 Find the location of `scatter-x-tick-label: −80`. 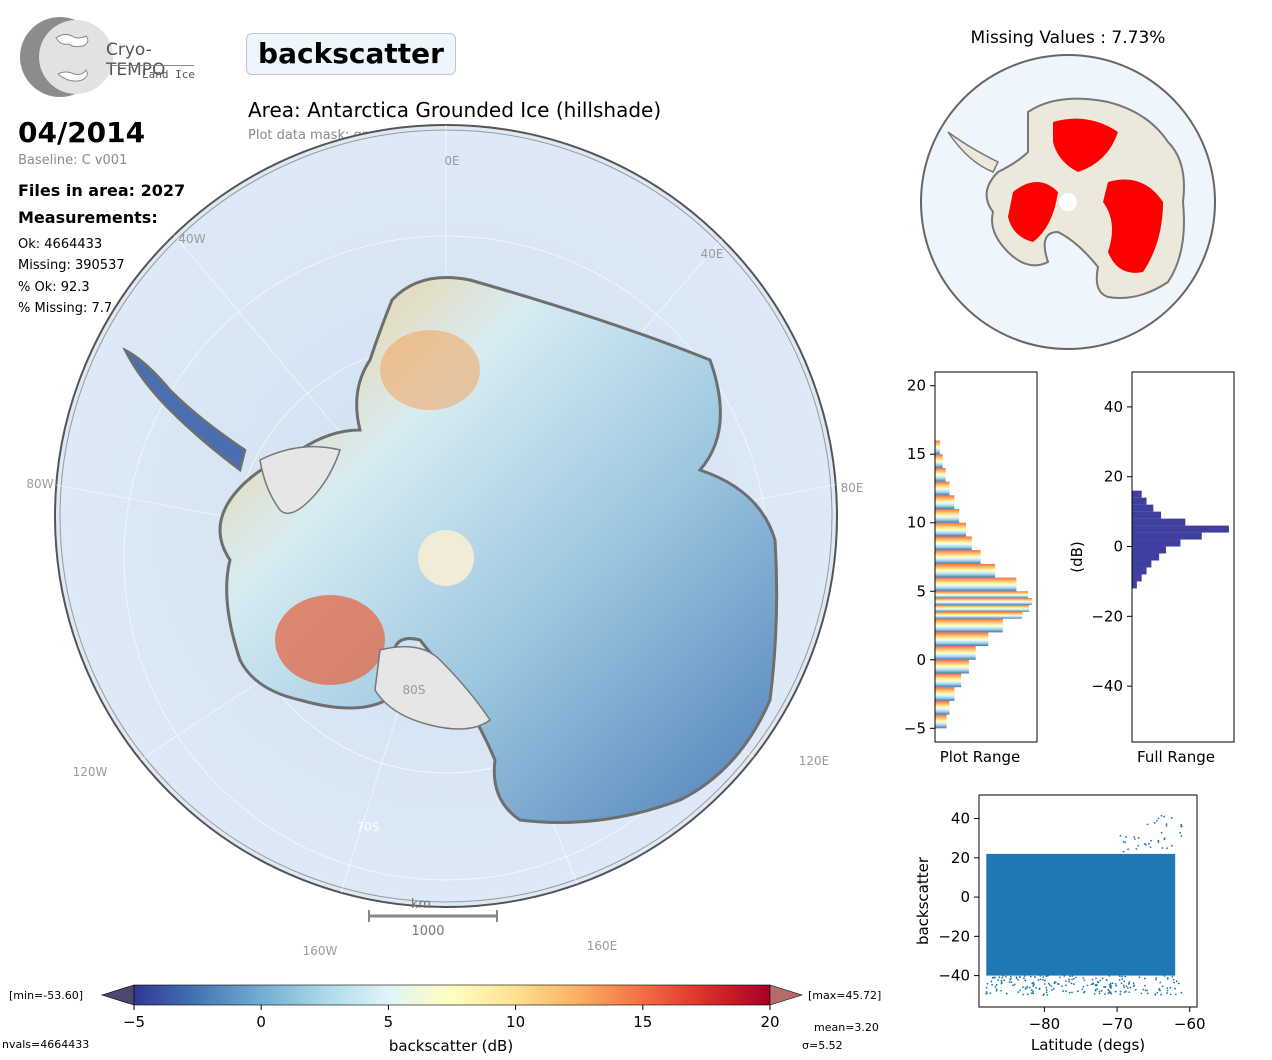

scatter-x-tick-label: −80 is located at coordinates (1045, 1024).